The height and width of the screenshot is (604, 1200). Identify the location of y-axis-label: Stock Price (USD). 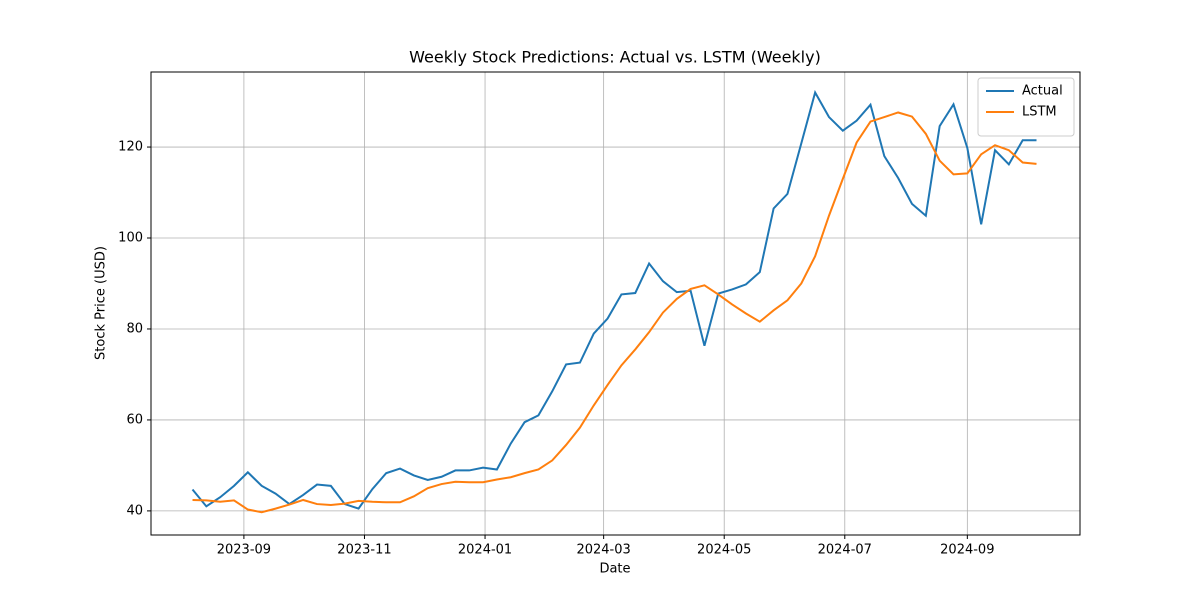
(101, 303).